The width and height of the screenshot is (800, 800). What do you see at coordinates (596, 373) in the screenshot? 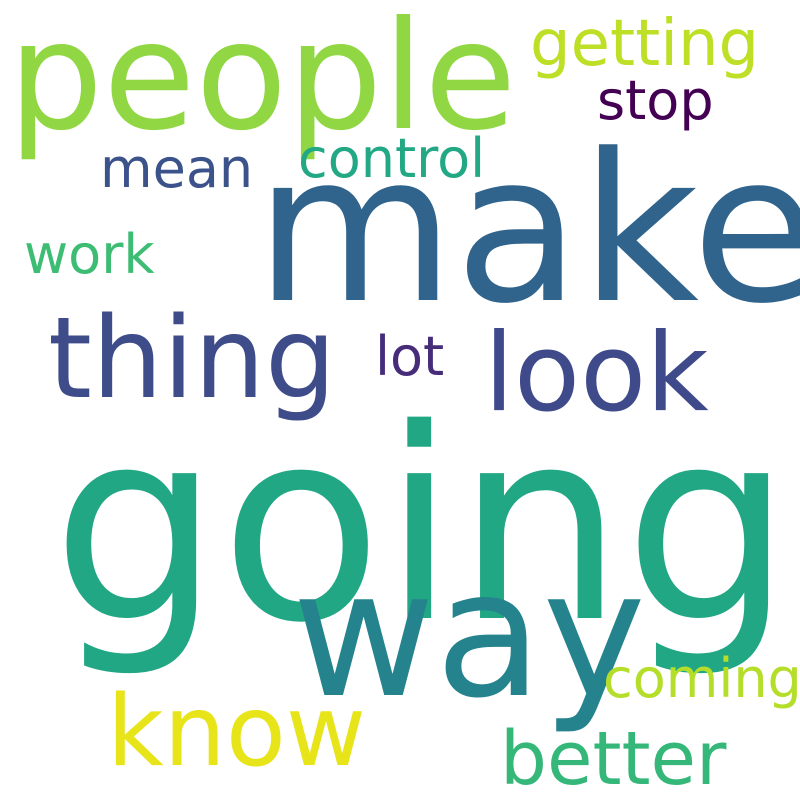
I see `word-look: look` at bounding box center [596, 373].